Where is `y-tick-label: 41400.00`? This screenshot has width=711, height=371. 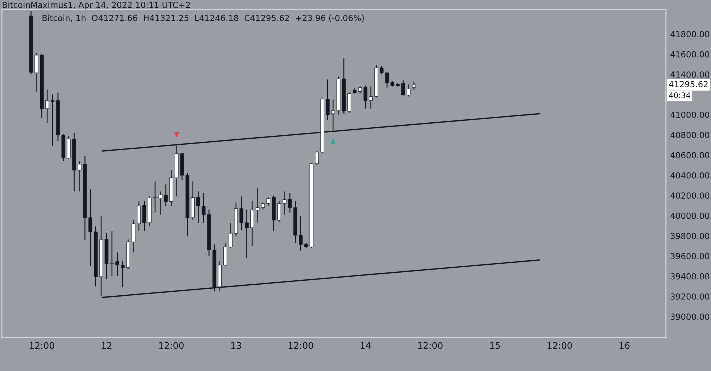 y-tick-label: 41400.00 is located at coordinates (690, 75).